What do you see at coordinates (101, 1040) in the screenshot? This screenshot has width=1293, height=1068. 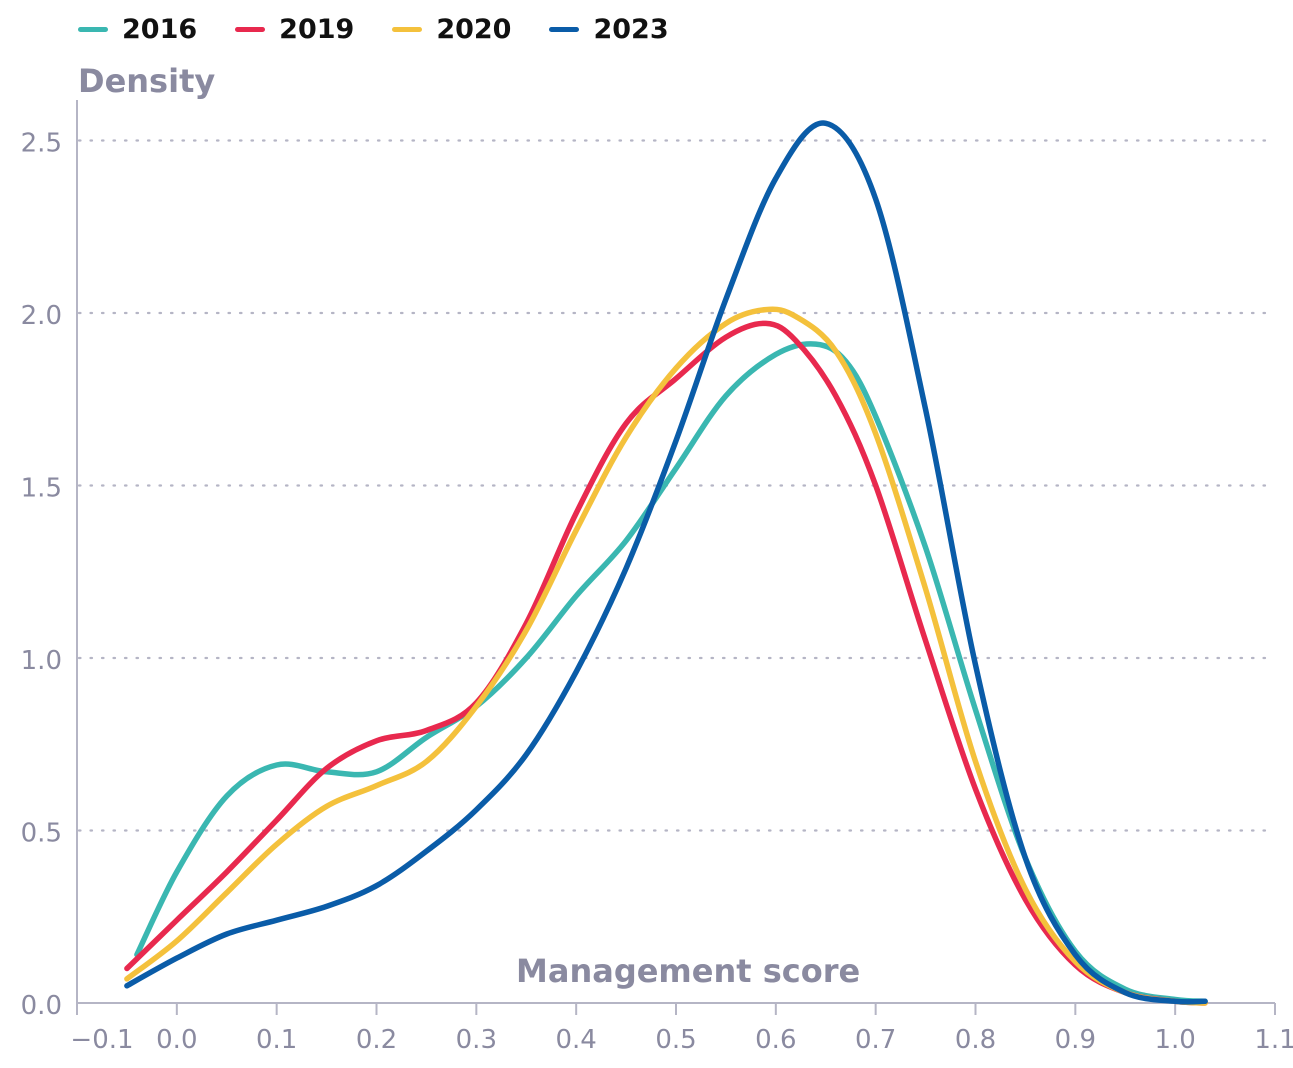 I see `x-tick-label: −0.1` at bounding box center [101, 1040].